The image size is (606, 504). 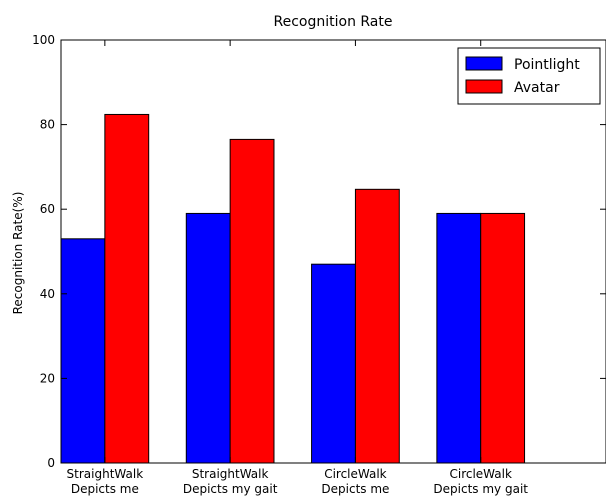 I want to click on y-tick-label: 100, so click(x=43, y=40).